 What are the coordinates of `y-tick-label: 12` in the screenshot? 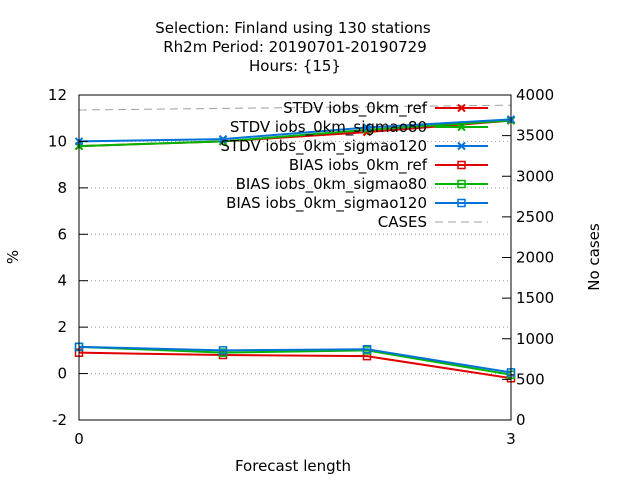 It's located at (57, 95).